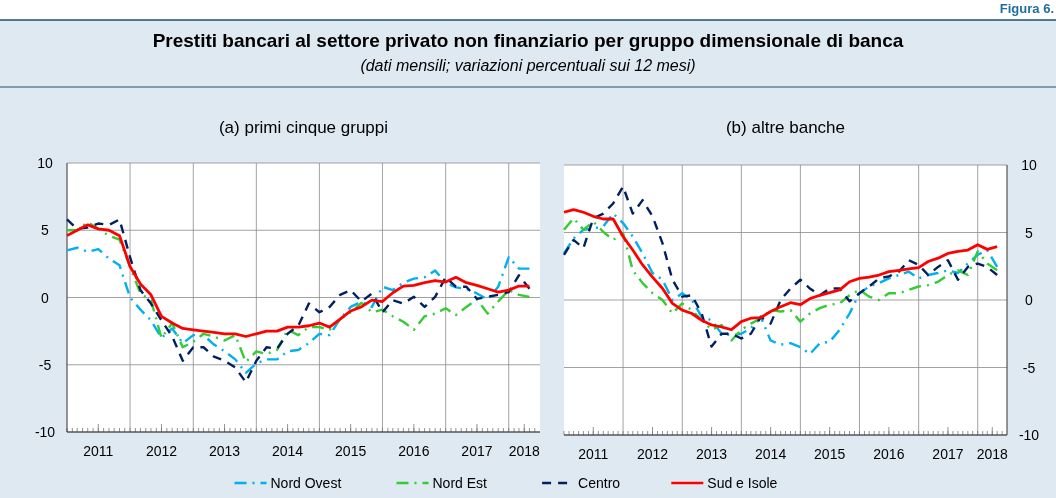 This screenshot has width=1056, height=498. Describe the element at coordinates (1029, 300) in the screenshot. I see `y2-tick-label: 0` at that location.